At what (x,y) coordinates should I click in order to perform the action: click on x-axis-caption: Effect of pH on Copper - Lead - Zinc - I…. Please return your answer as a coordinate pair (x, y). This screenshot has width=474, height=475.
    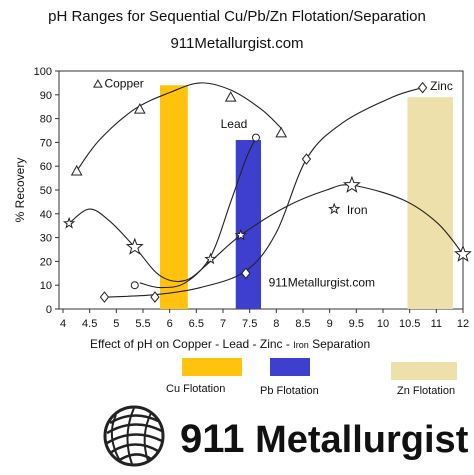
    Looking at the image, I should click on (230, 344).